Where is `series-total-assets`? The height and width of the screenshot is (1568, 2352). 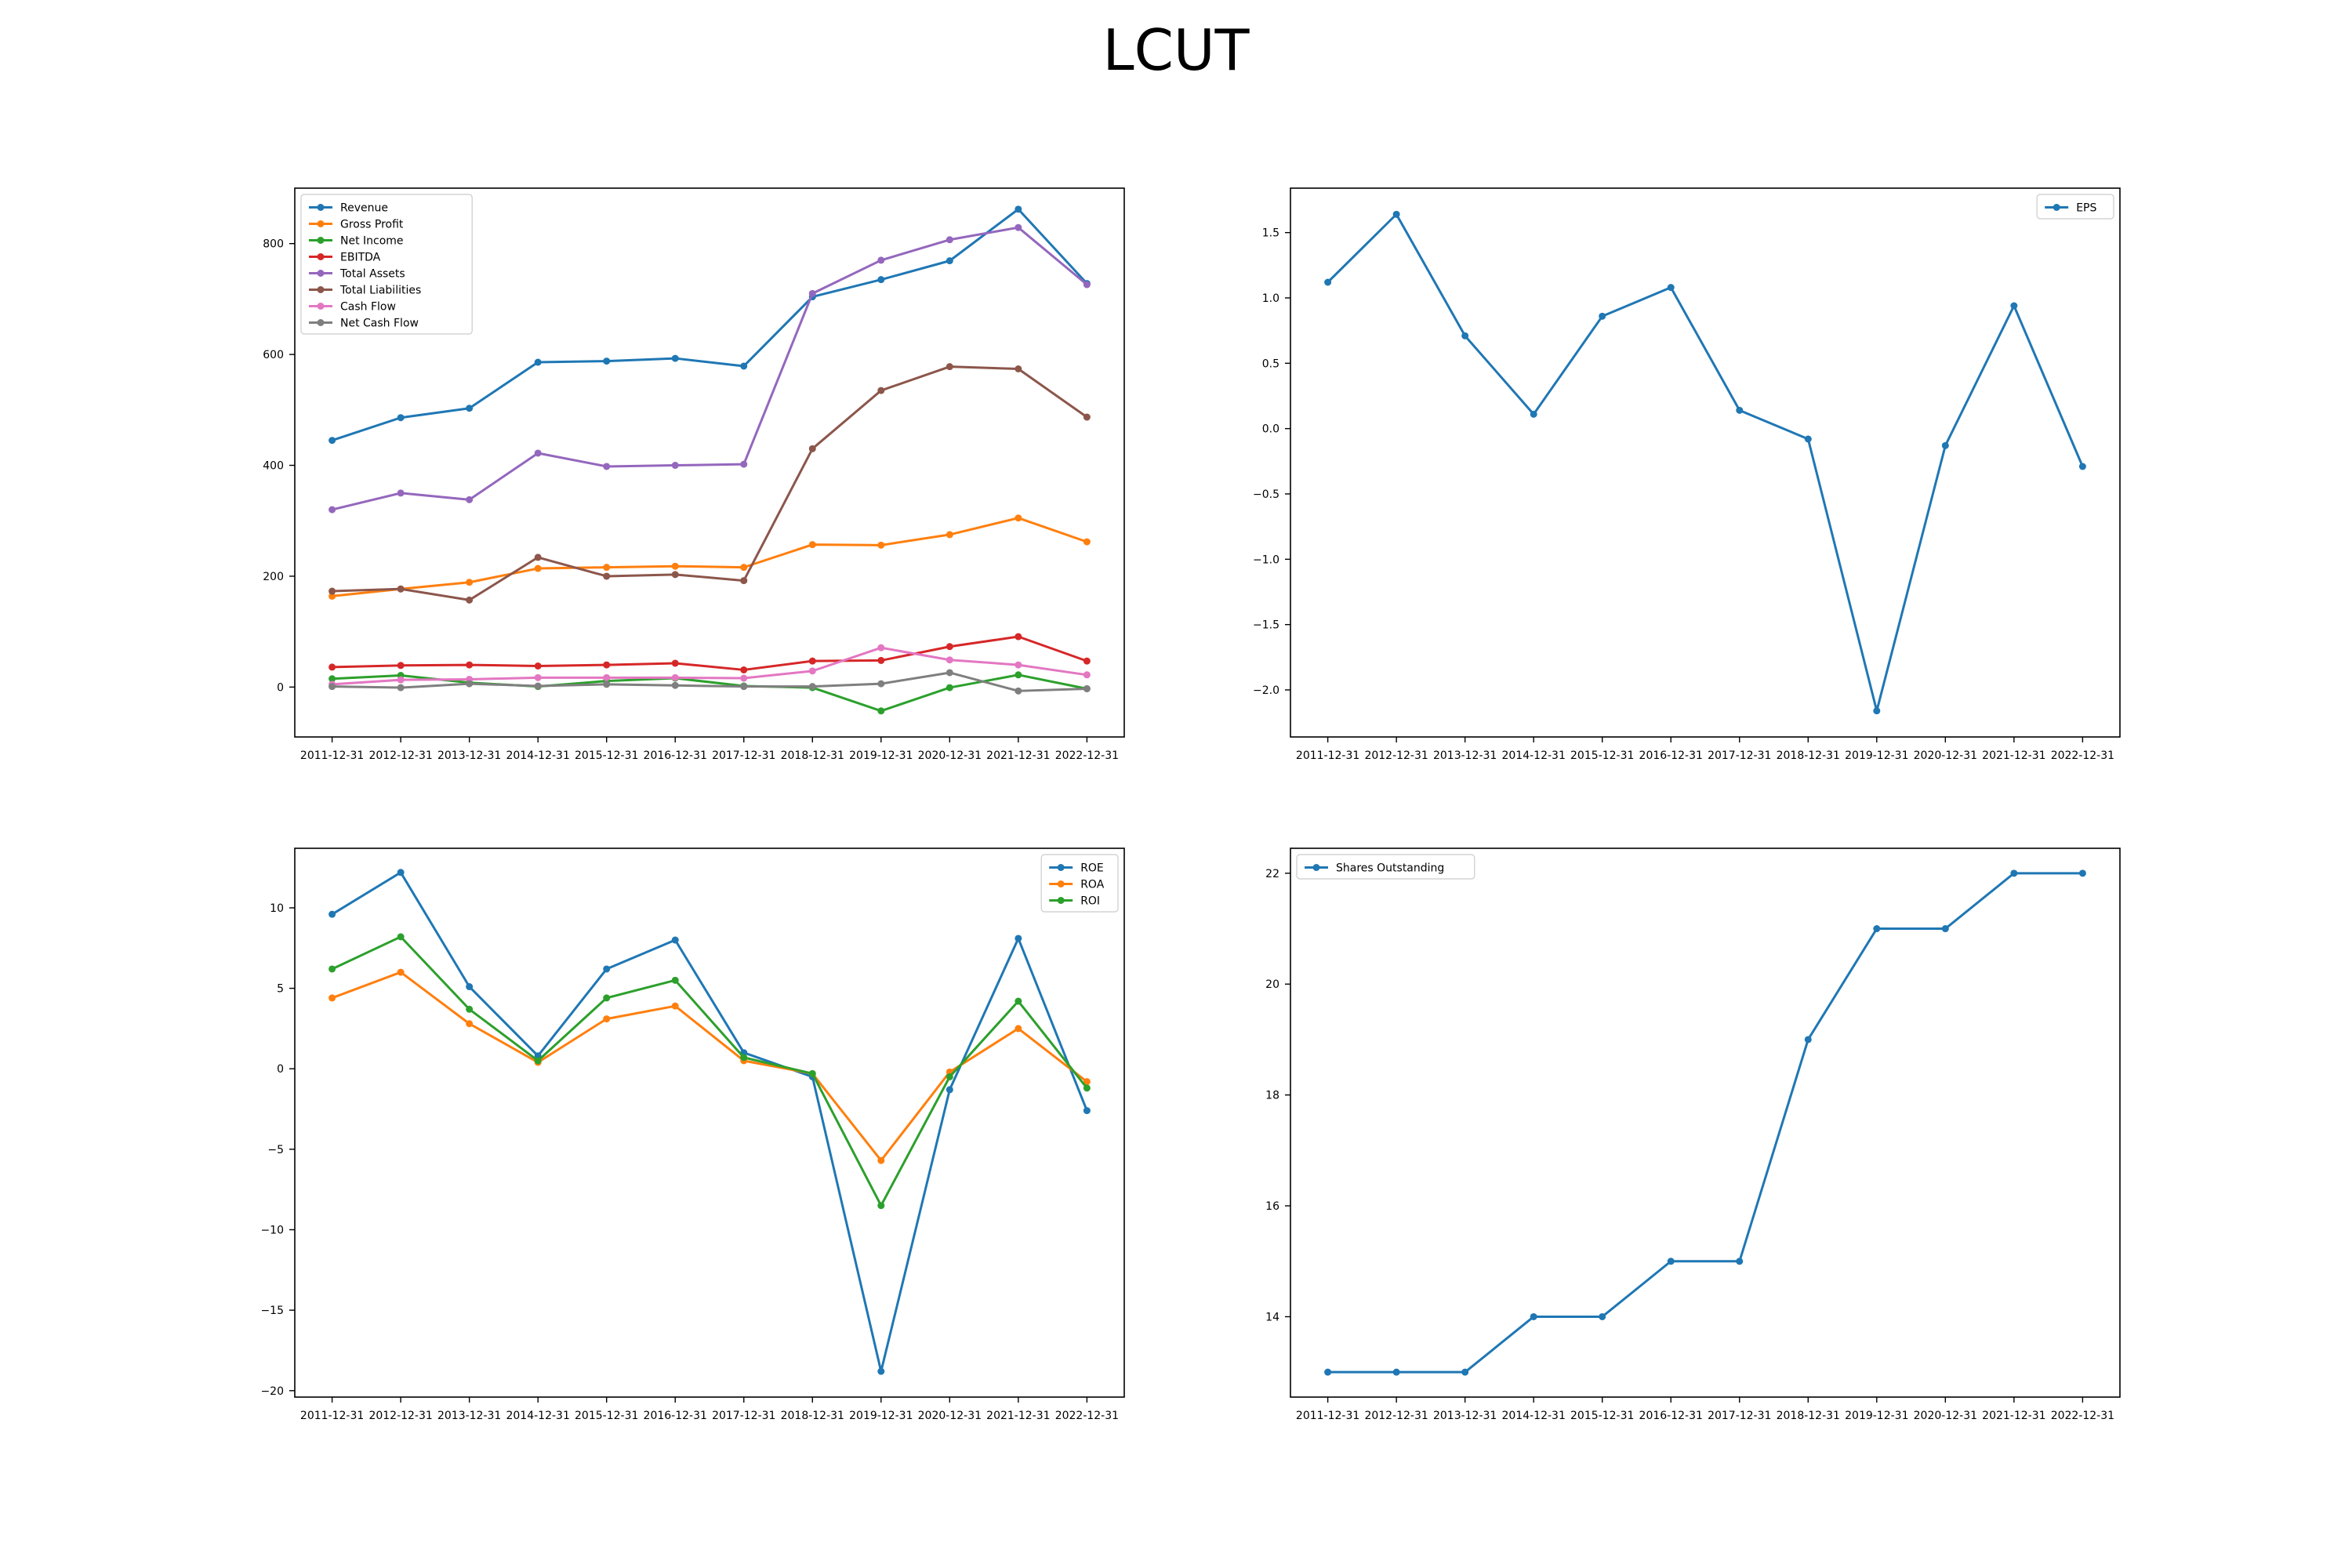 series-total-assets is located at coordinates (709, 368).